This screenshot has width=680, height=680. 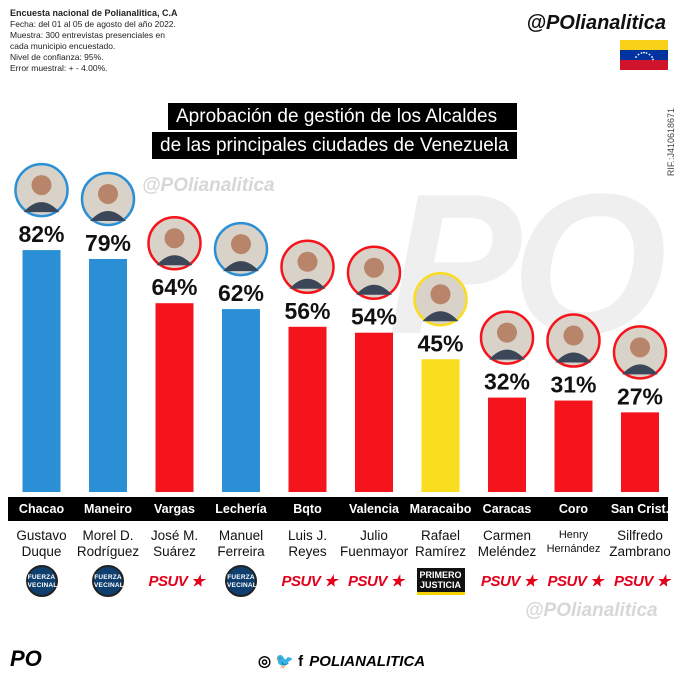 I want to click on mayor-name: Silfredo Zambrano, so click(x=640, y=543).